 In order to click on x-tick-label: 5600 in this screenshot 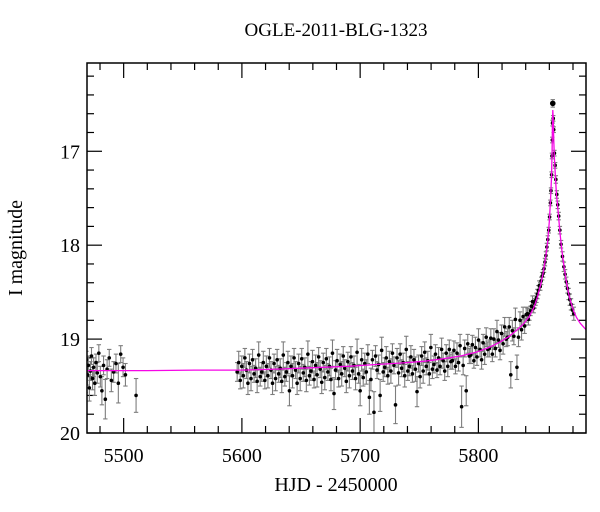, I will do `click(242, 456)`.